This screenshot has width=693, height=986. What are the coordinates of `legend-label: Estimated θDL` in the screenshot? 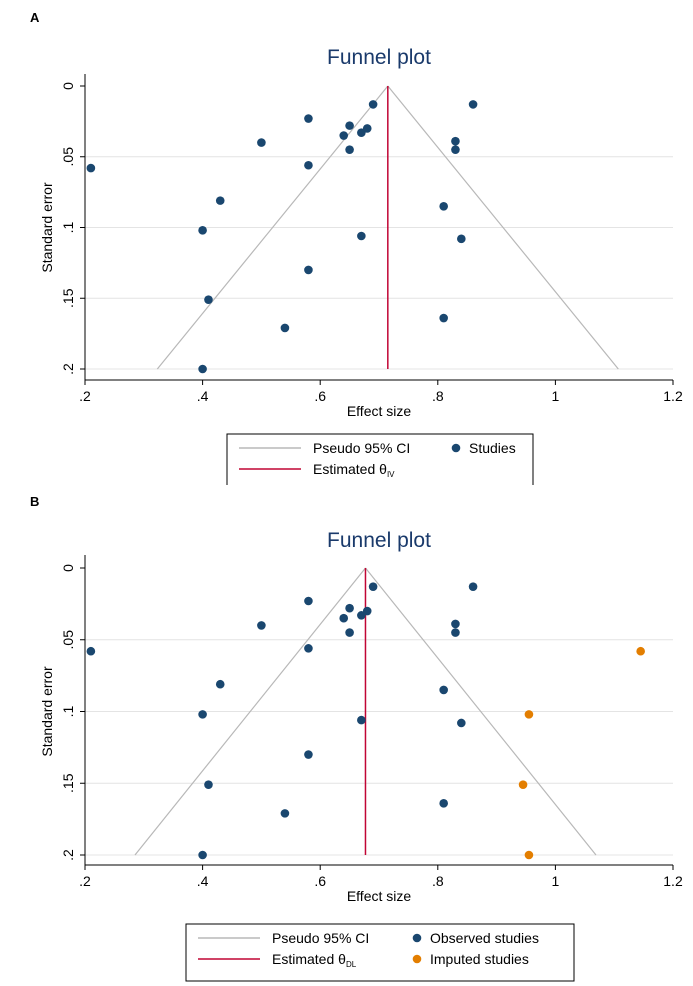 It's located at (314, 960).